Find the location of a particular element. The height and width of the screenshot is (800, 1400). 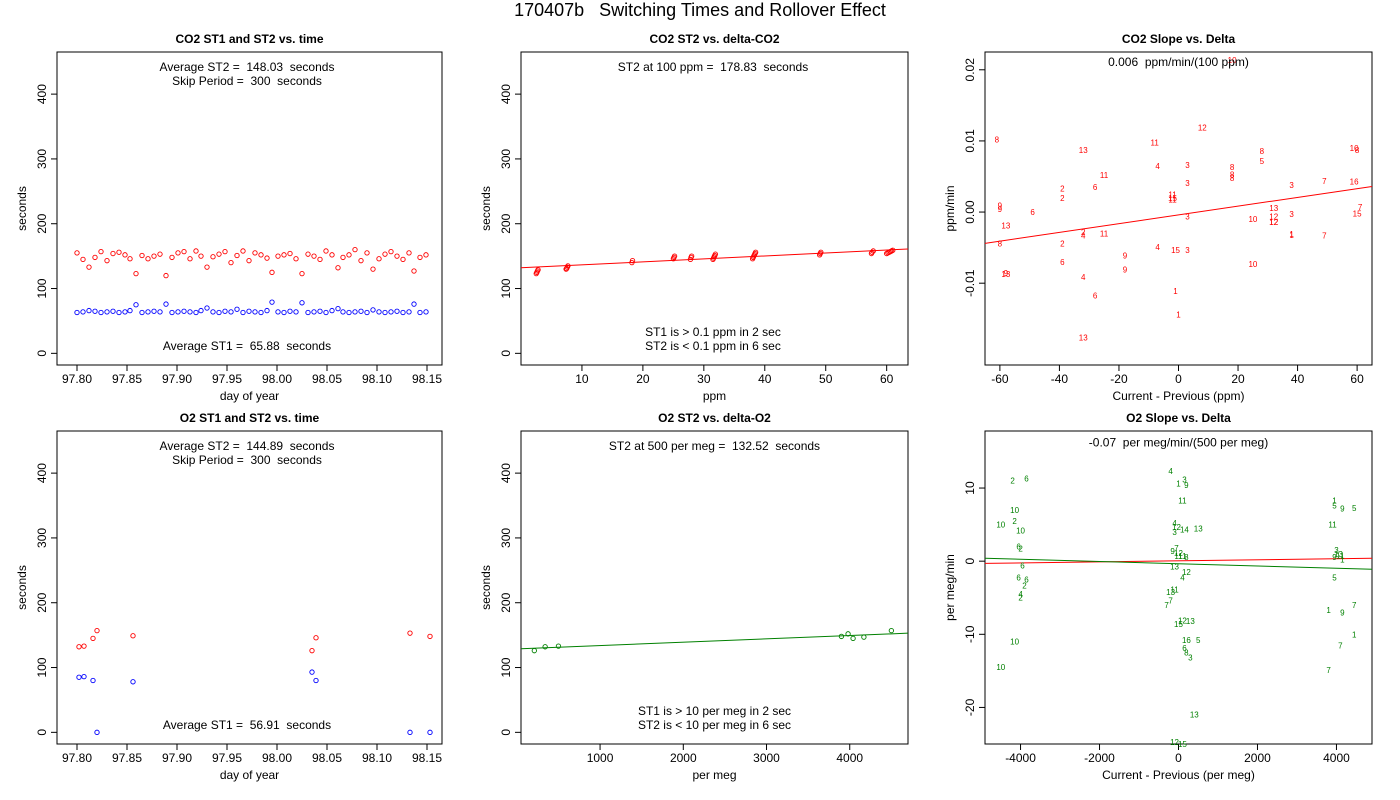

o2-slope-point-label: 2 is located at coordinates (1020, 549).